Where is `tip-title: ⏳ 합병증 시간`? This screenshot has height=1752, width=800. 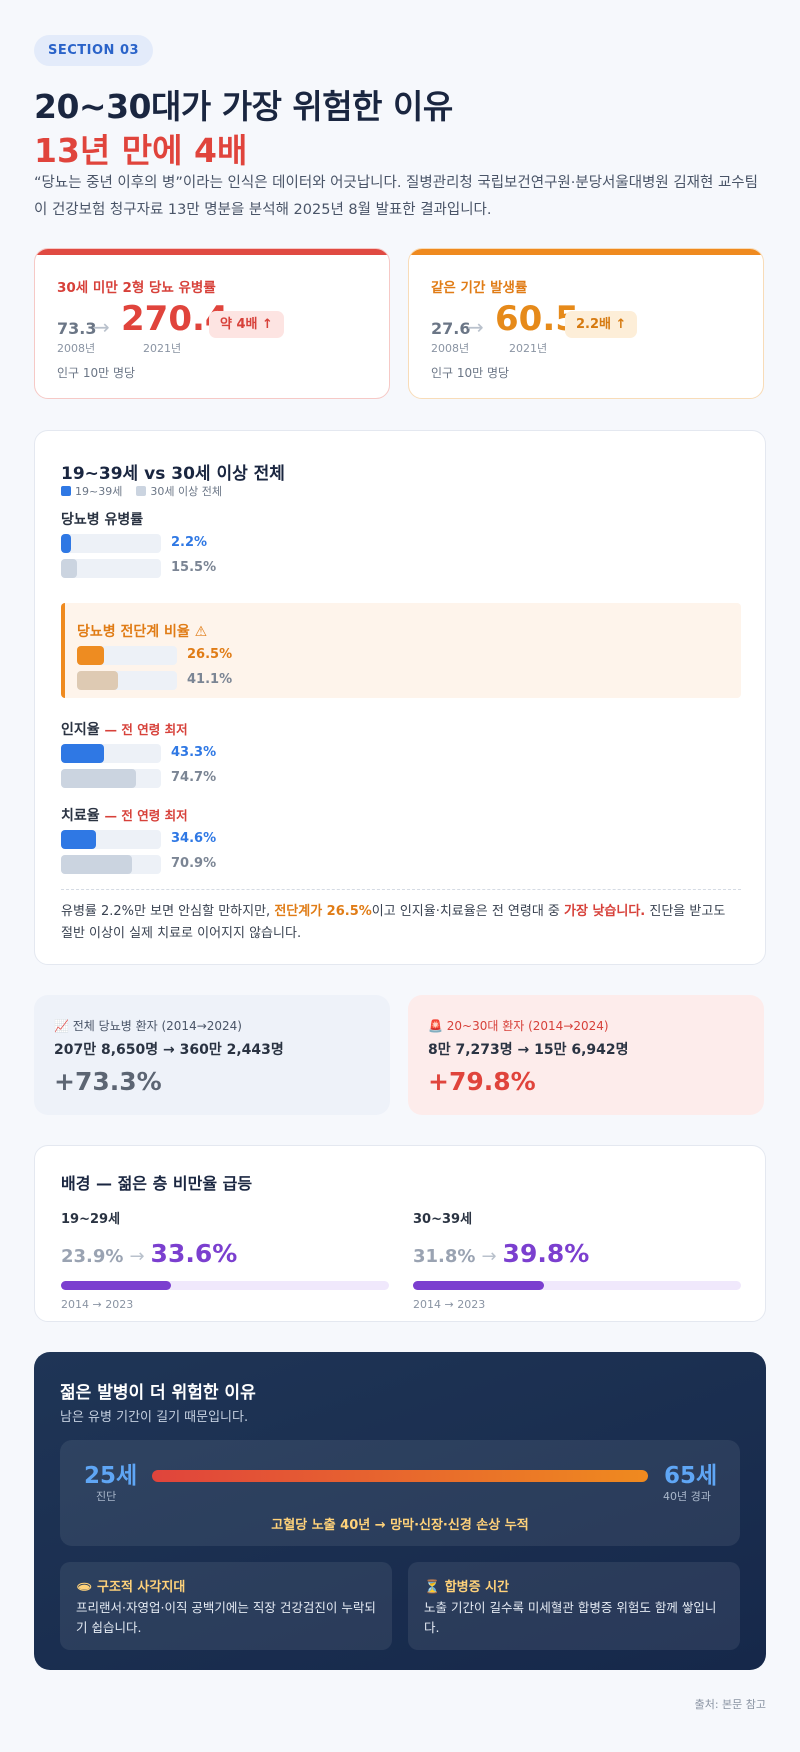
tip-title: ⏳ 합병증 시간 is located at coordinates (467, 1587).